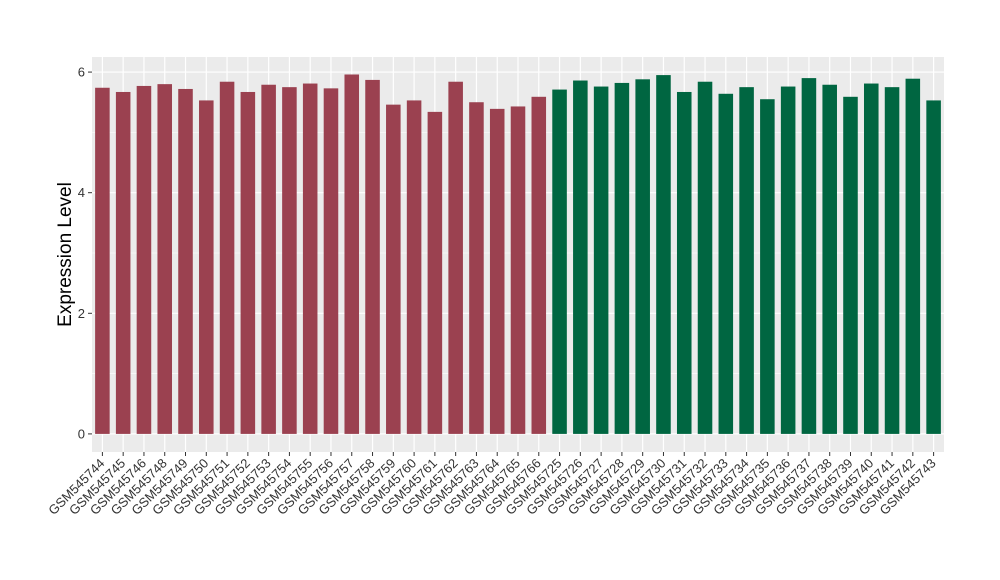 Image resolution: width=1000 pixels, height=580 pixels. I want to click on bar-GSM545739, so click(850, 265).